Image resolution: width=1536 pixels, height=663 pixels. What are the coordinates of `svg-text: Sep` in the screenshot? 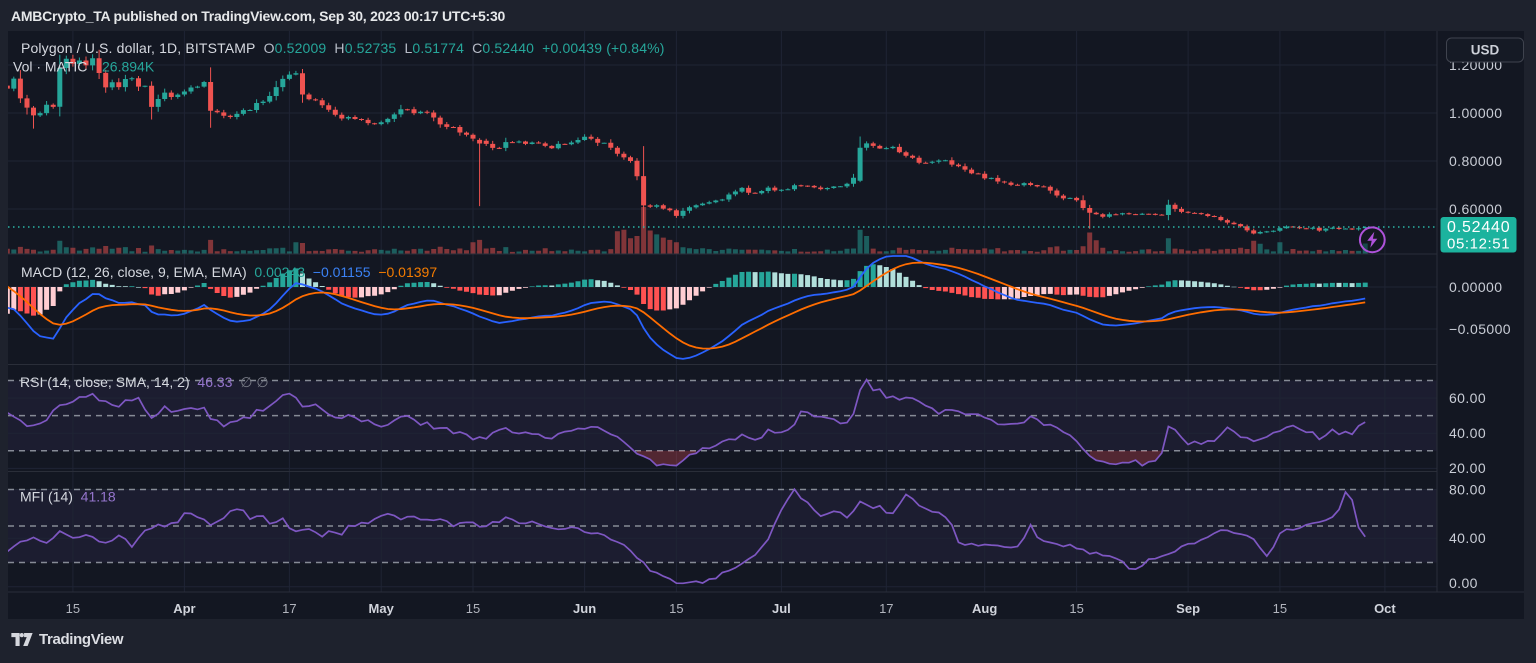 It's located at (1188, 608).